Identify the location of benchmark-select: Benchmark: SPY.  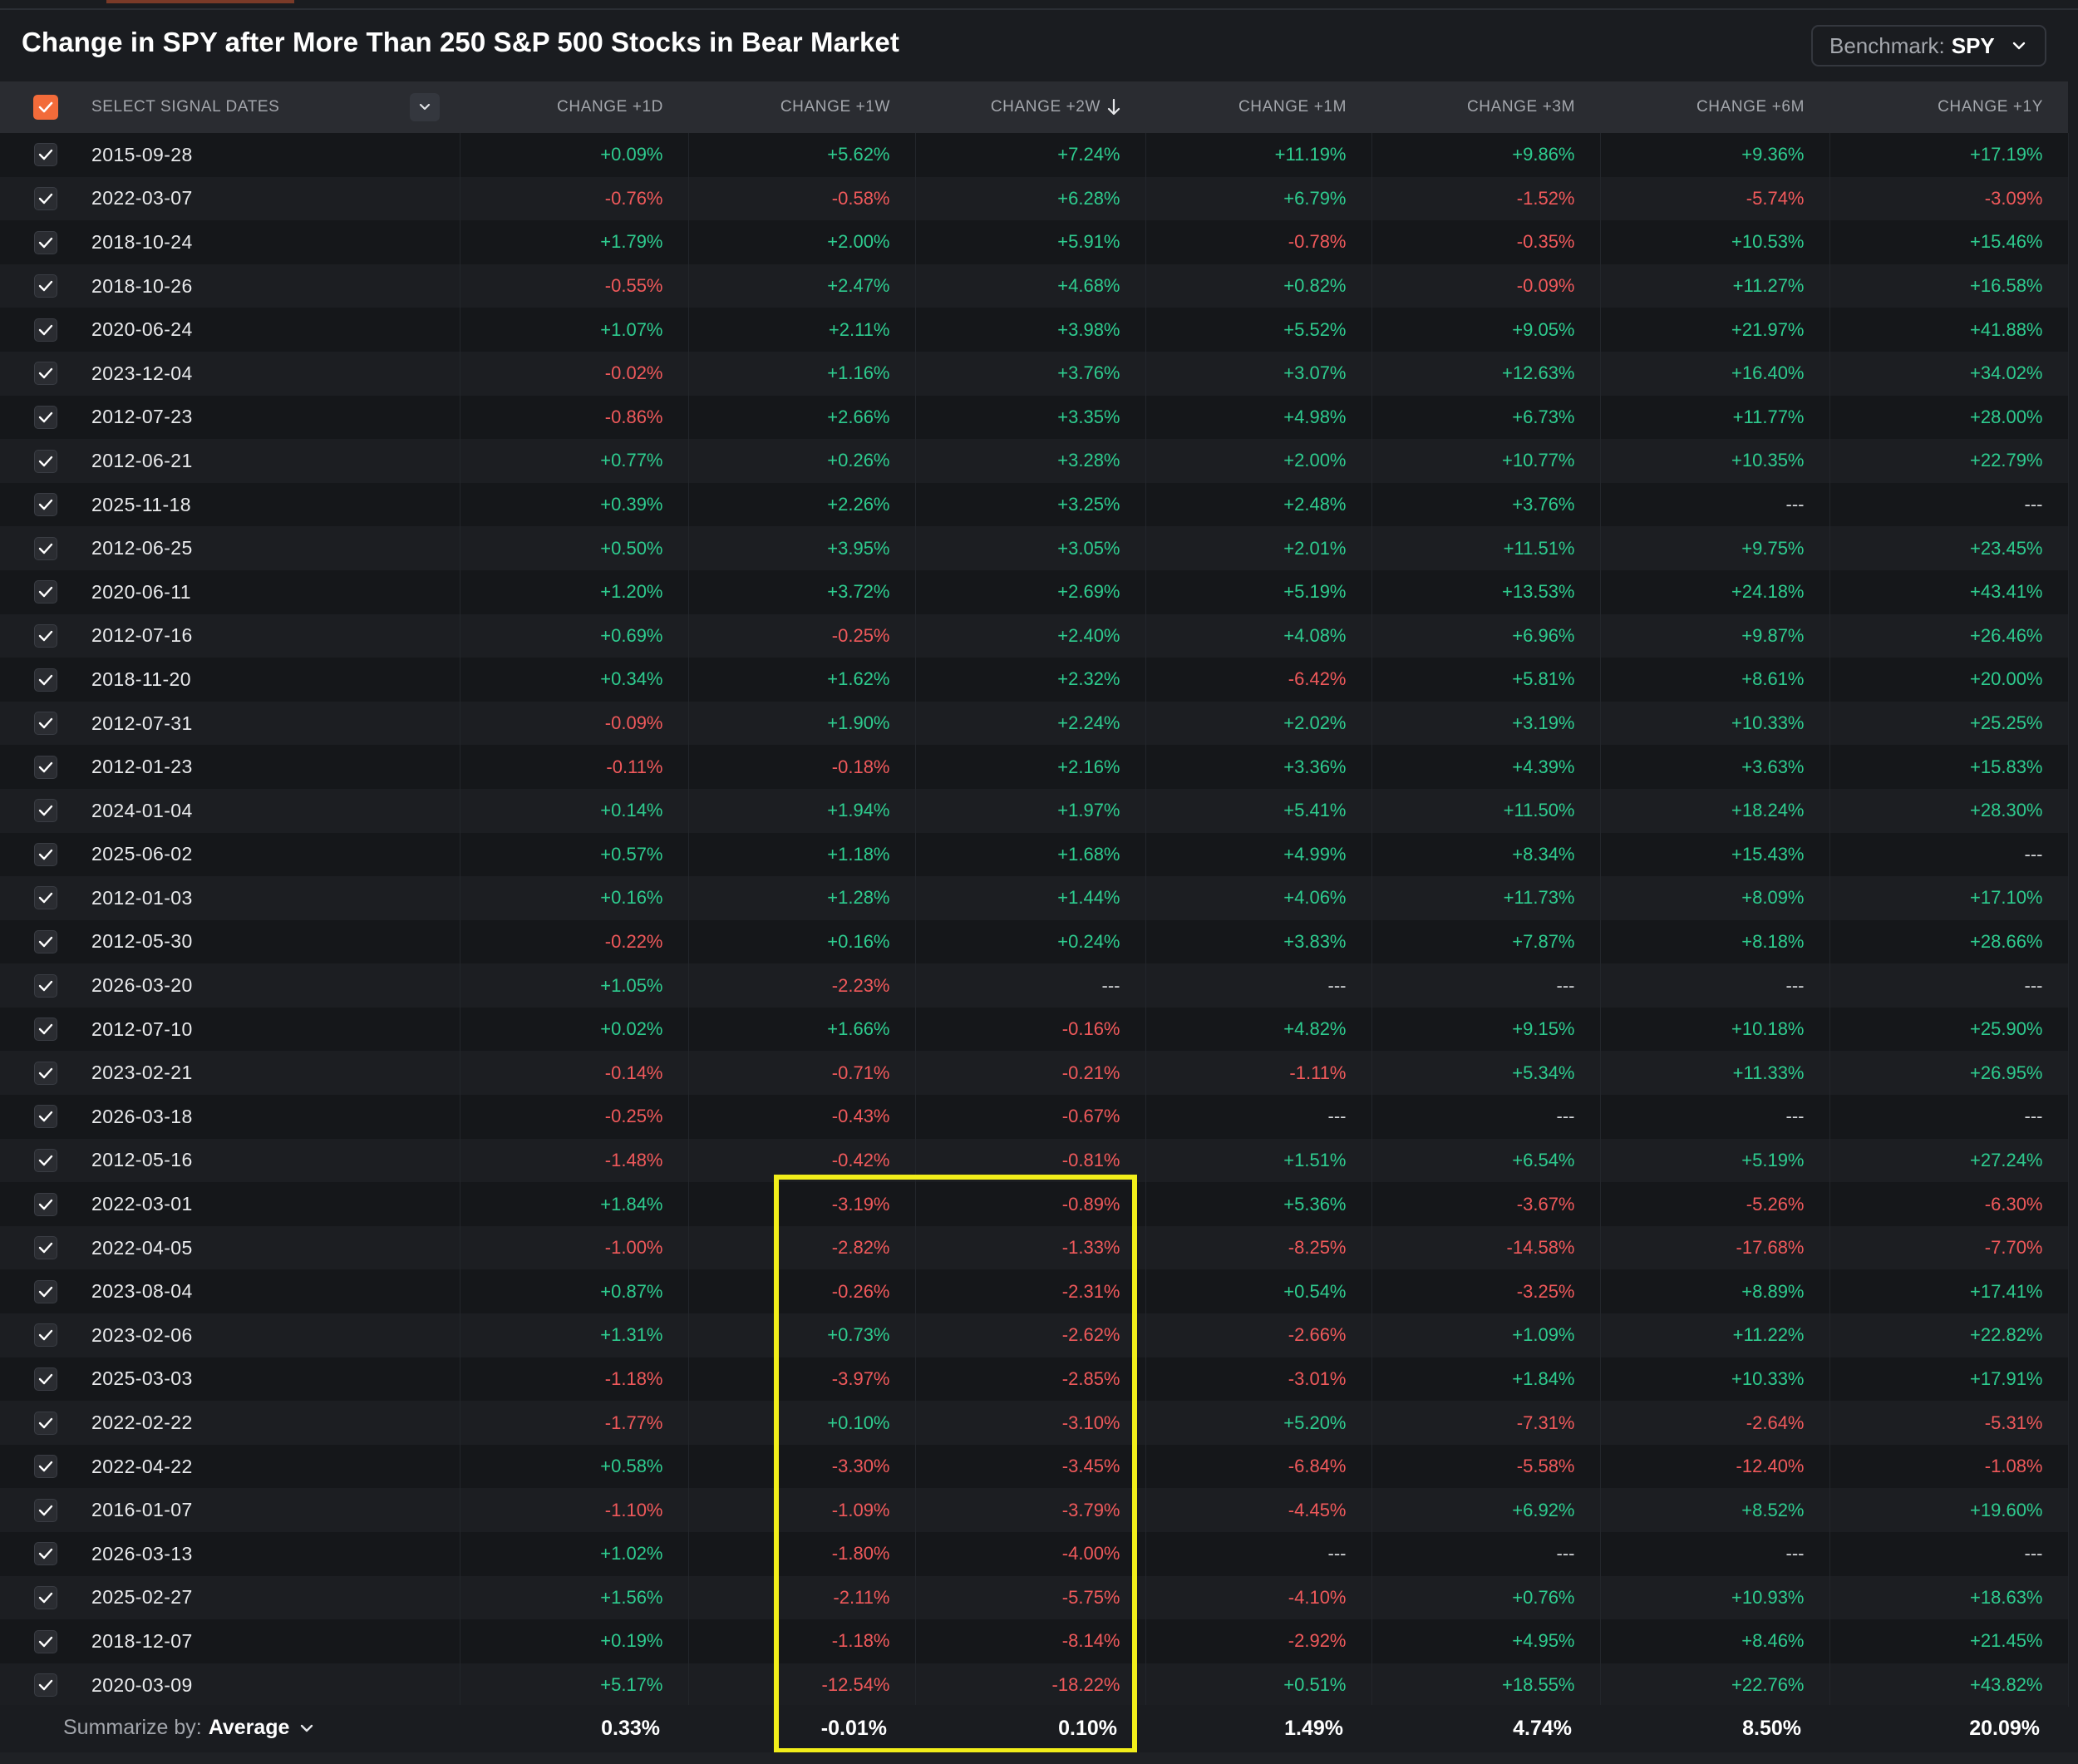
(1928, 46).